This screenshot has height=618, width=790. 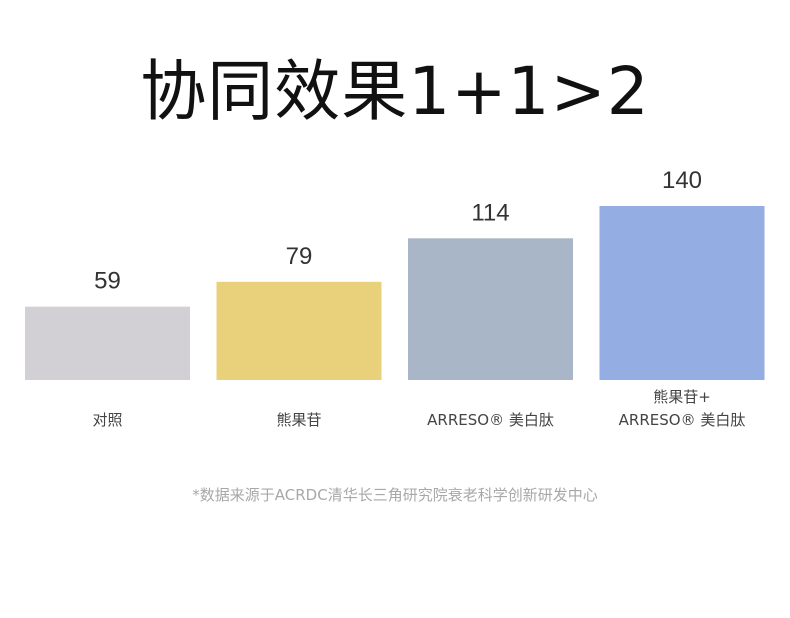 I want to click on chart-title: 协同效果1+1>2, so click(x=395, y=91).